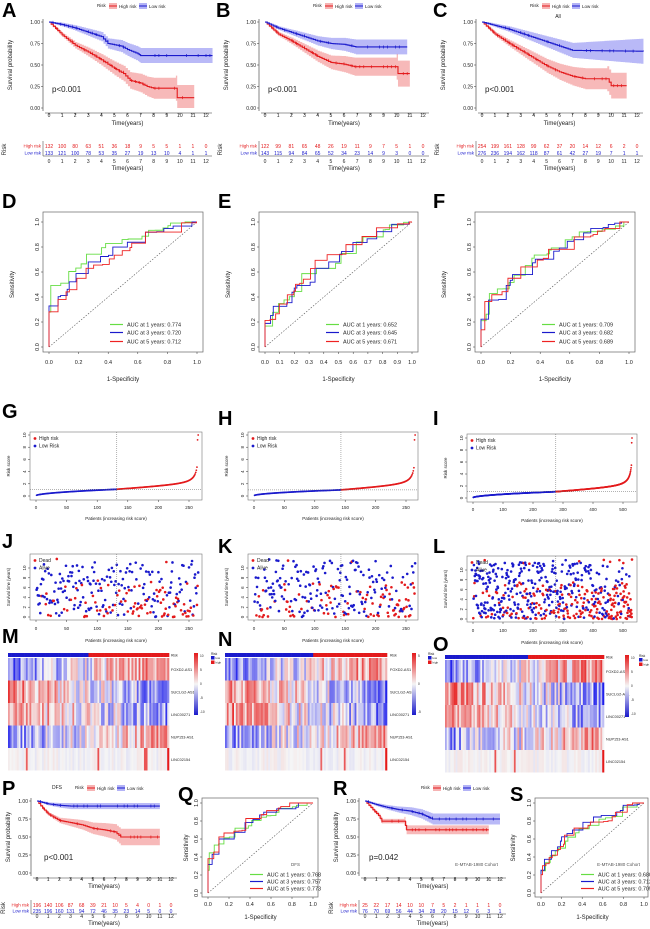 This screenshot has width=650, height=929. Describe the element at coordinates (398, 917) in the screenshot. I see `risk-table-x-tick-label: 3` at that location.